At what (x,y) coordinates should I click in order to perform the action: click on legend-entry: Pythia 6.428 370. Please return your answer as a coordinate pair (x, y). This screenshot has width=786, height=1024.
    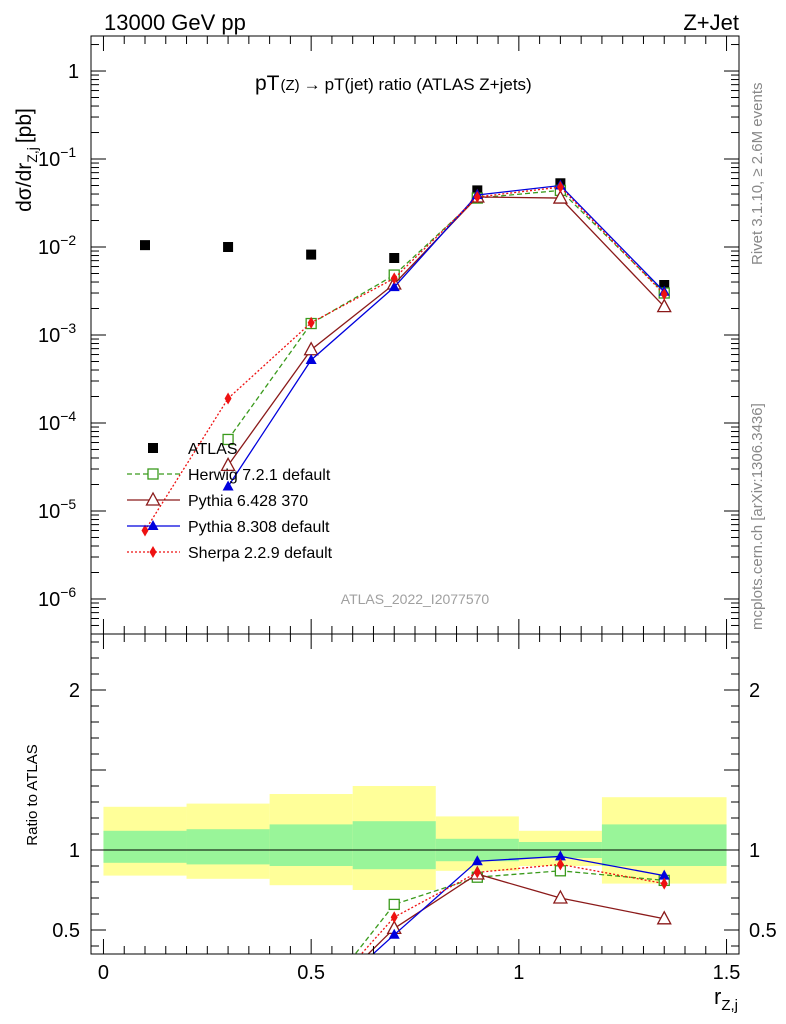
    Looking at the image, I should click on (217, 500).